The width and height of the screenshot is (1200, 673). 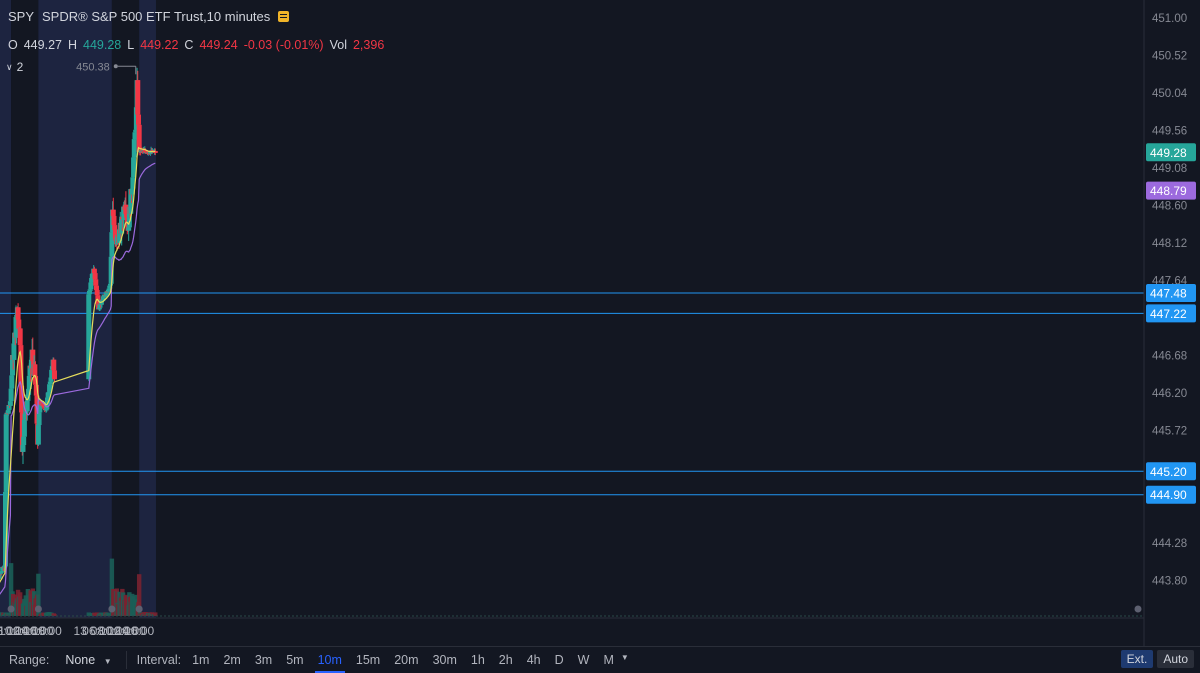 I want to click on close-label: C, so click(x=188, y=45).